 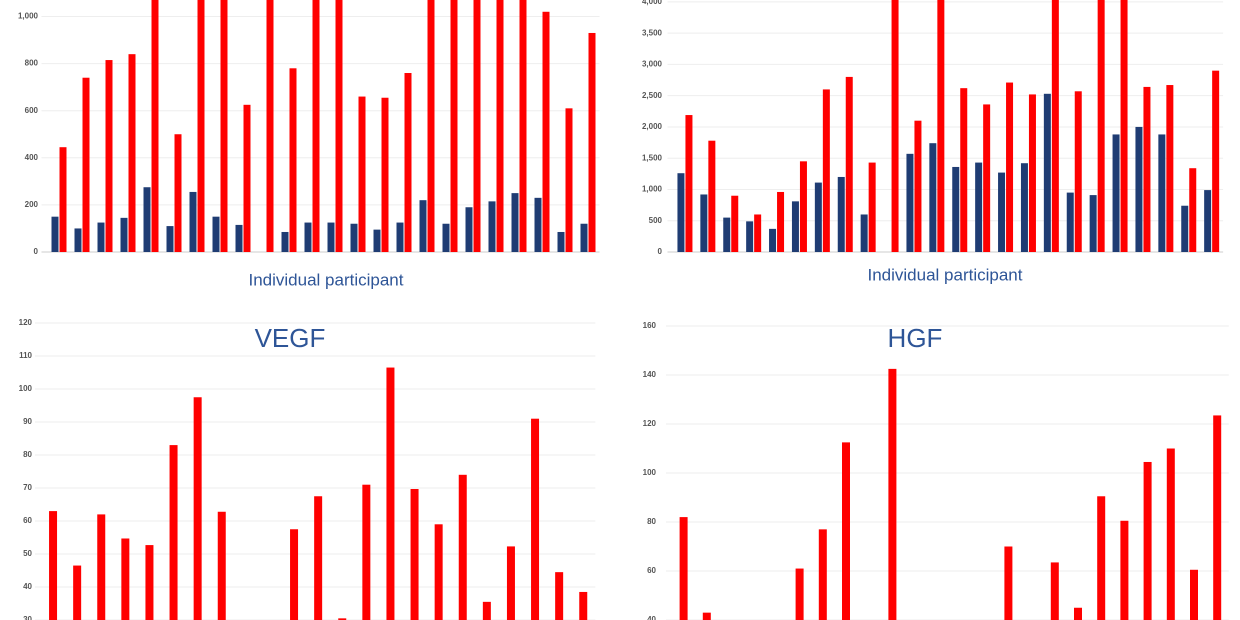 I want to click on y-tick-label: 90, so click(x=27, y=421).